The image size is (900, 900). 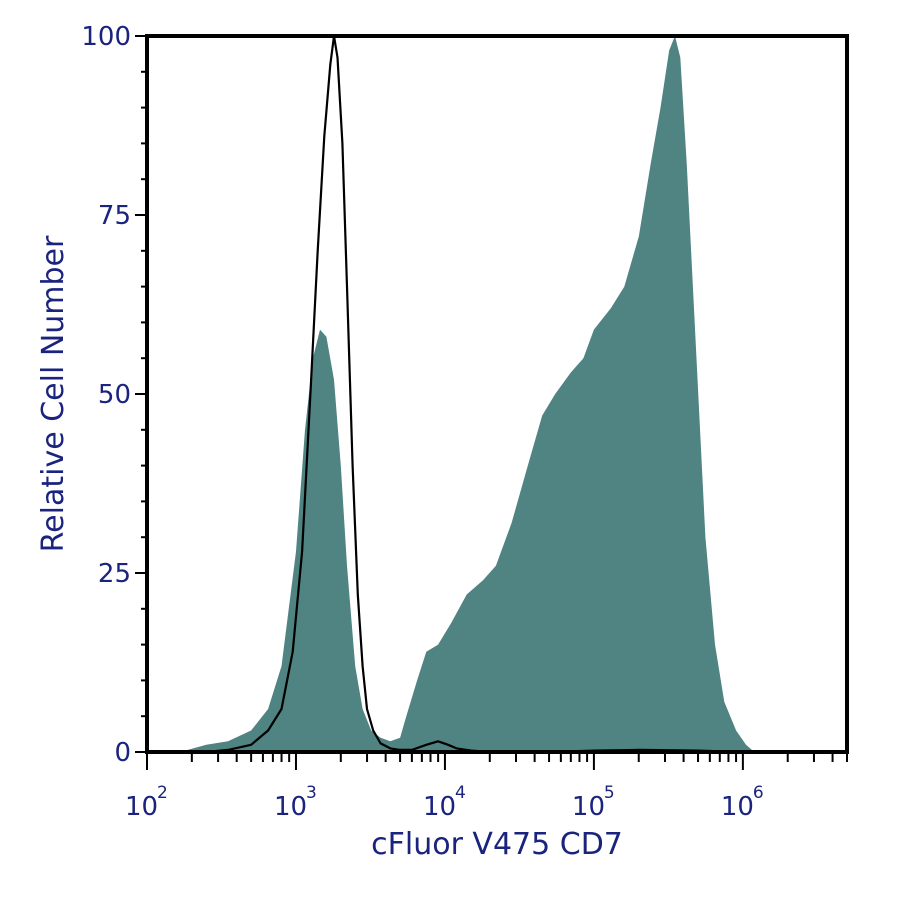 What do you see at coordinates (114, 574) in the screenshot?
I see `y-tick-label: 25` at bounding box center [114, 574].